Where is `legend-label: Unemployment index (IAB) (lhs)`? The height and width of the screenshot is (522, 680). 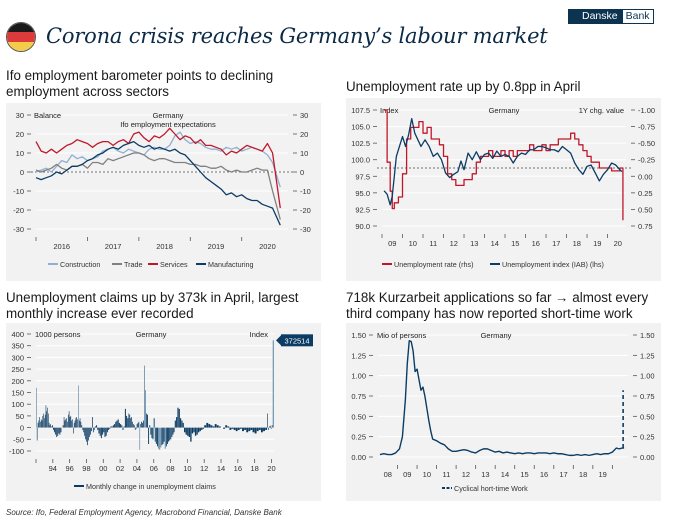 legend-label: Unemployment index (IAB) (lhs) is located at coordinates (553, 264).